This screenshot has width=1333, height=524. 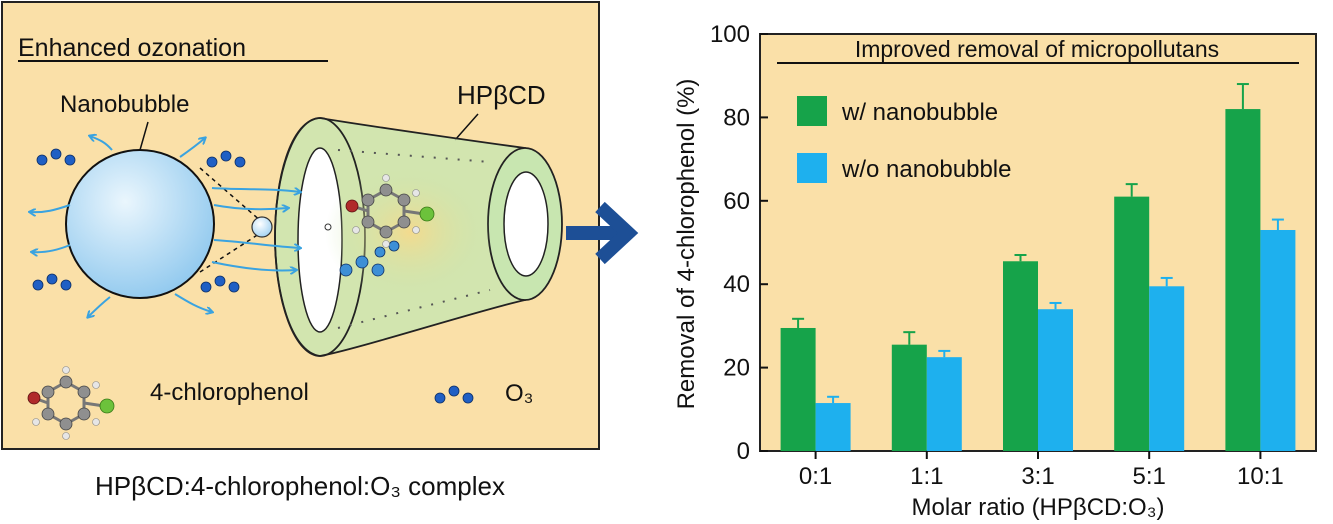 I want to click on y-tick-label: 100, so click(x=730, y=34).